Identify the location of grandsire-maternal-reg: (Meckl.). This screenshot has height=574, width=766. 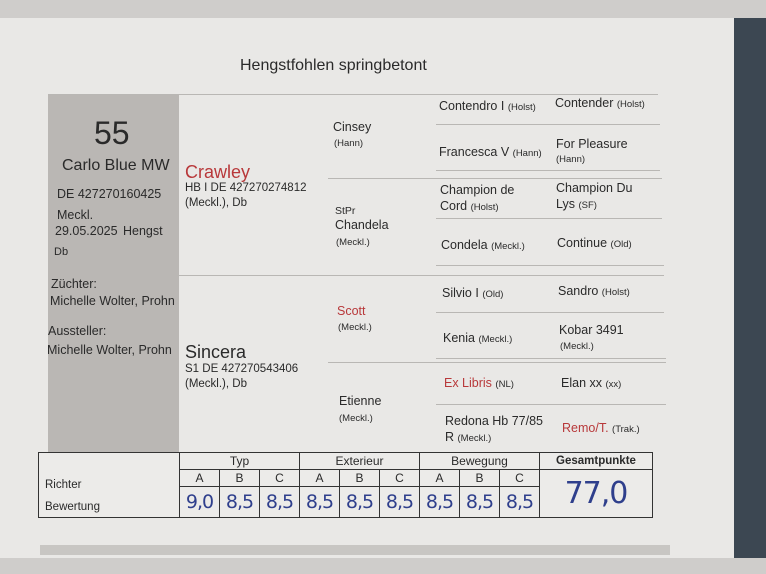
(355, 327).